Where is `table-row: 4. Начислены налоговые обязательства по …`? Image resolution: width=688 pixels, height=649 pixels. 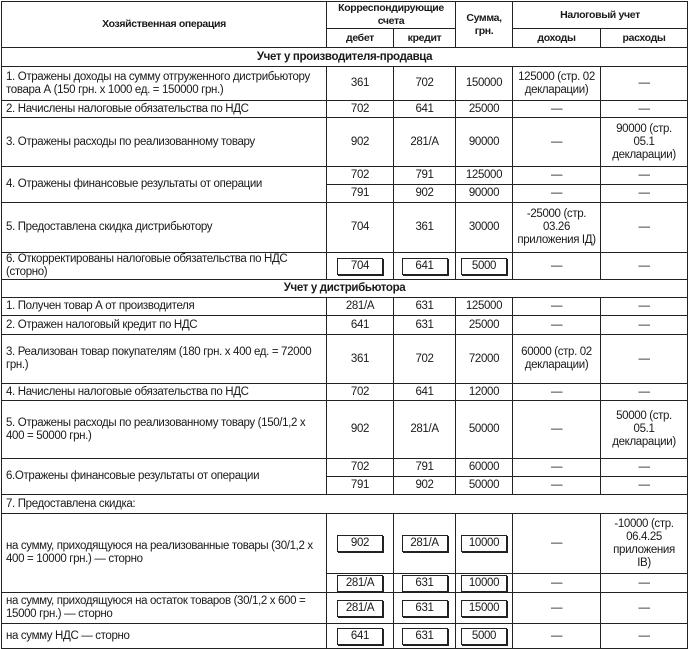
table-row: 4. Начислены налоговые обязательства по … is located at coordinates (344, 392).